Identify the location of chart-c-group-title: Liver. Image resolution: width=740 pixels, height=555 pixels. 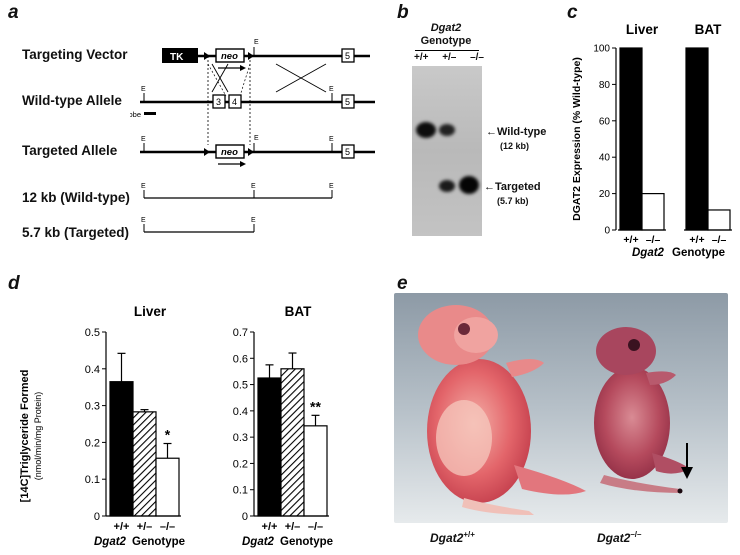
(642, 29).